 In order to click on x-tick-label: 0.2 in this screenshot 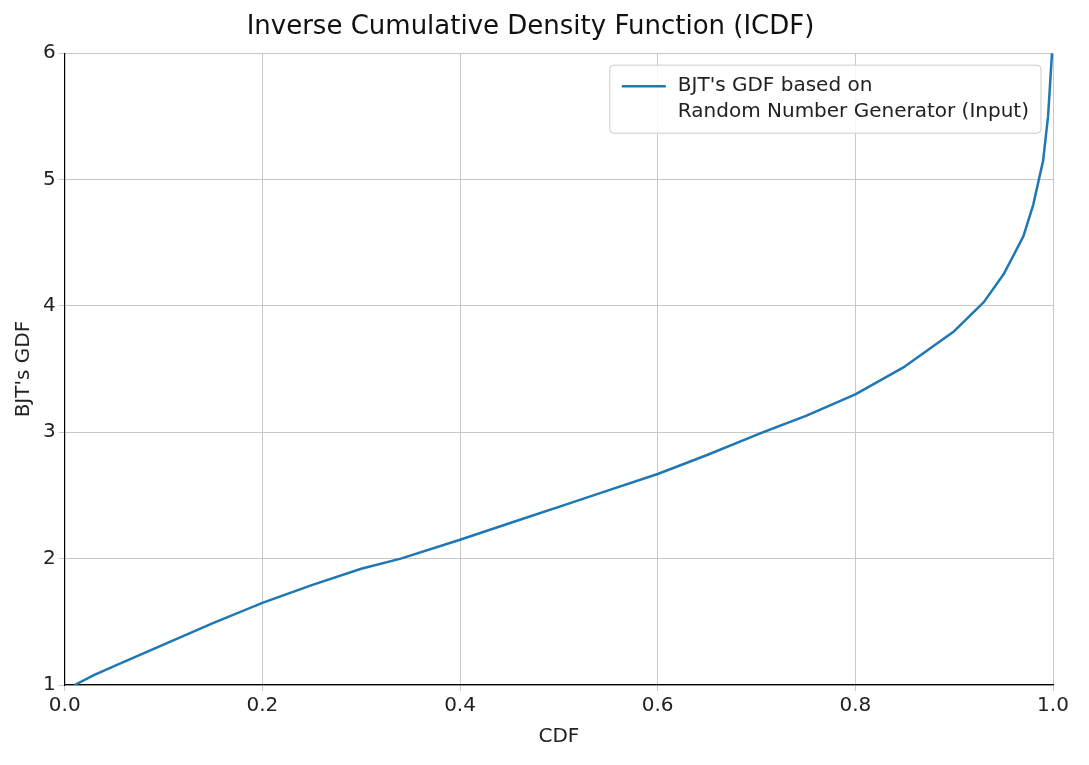, I will do `click(262, 704)`.